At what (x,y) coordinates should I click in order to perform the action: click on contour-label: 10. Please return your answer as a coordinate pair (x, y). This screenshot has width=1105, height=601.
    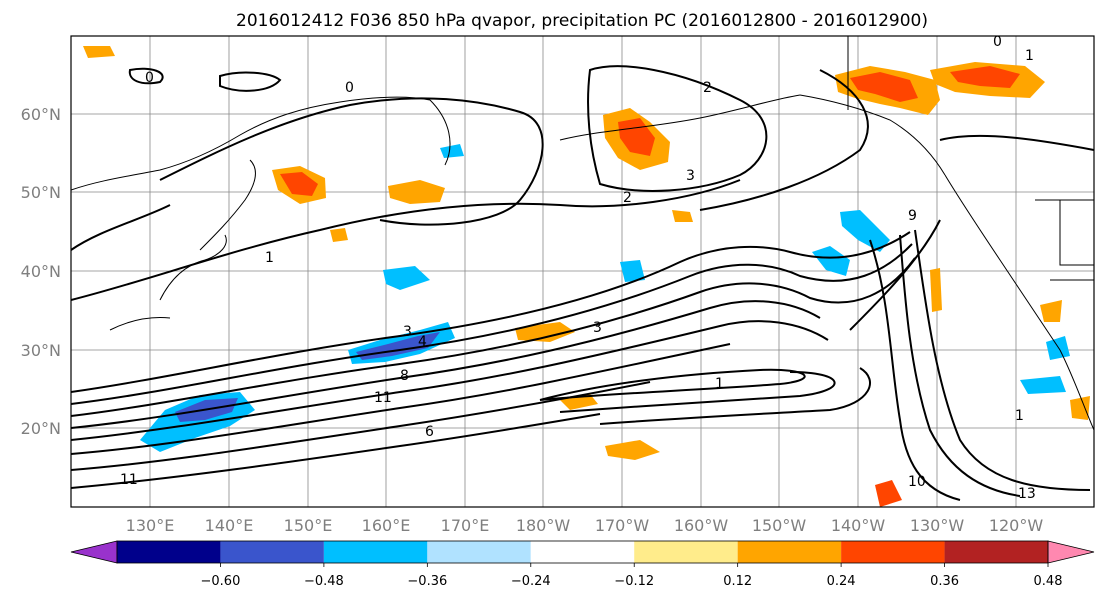
    Looking at the image, I should click on (917, 482).